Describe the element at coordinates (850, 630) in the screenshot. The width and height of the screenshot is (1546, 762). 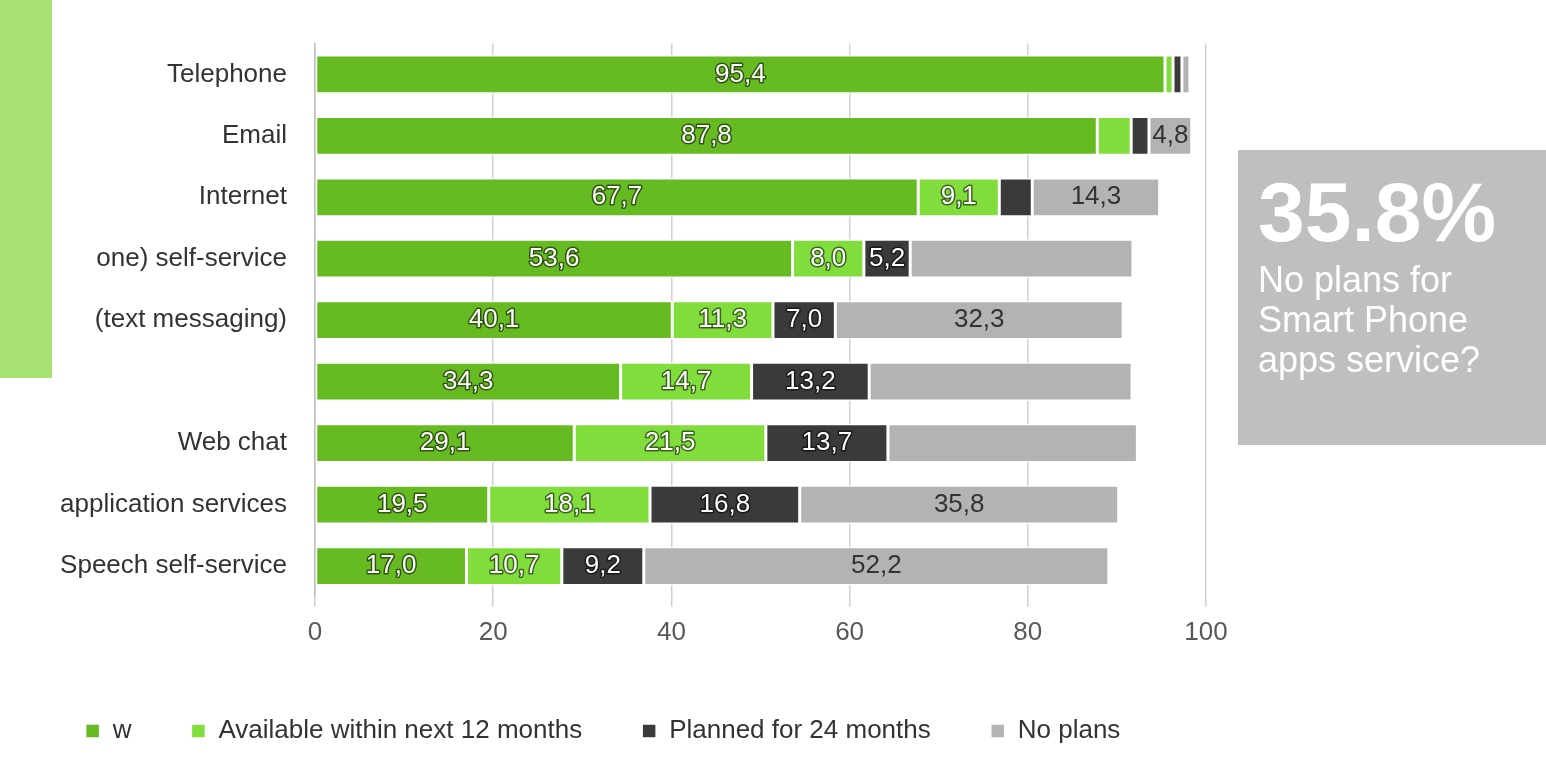
I see `x-tick-label: 60` at that location.